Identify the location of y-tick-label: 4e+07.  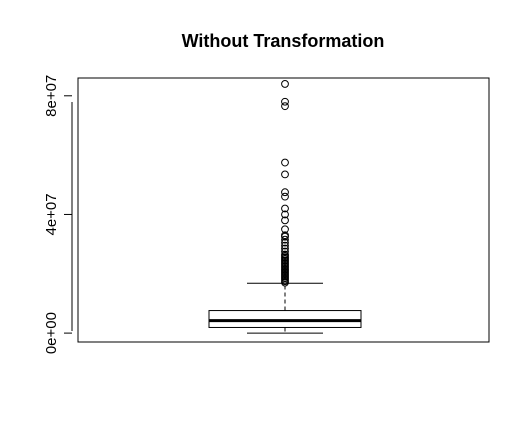
(51, 214).